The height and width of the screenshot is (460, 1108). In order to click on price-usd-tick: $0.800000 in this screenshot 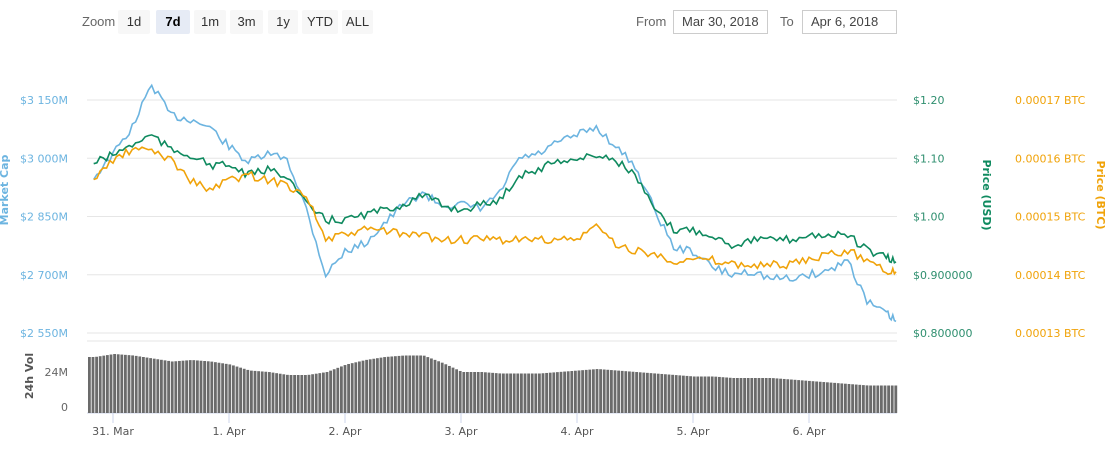, I will do `click(943, 333)`.